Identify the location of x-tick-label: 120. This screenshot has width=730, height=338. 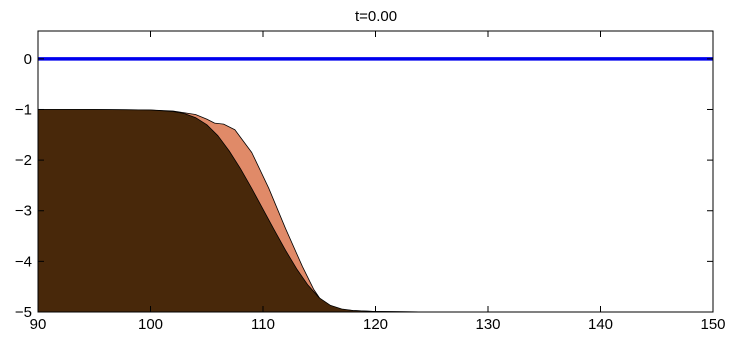
(375, 324).